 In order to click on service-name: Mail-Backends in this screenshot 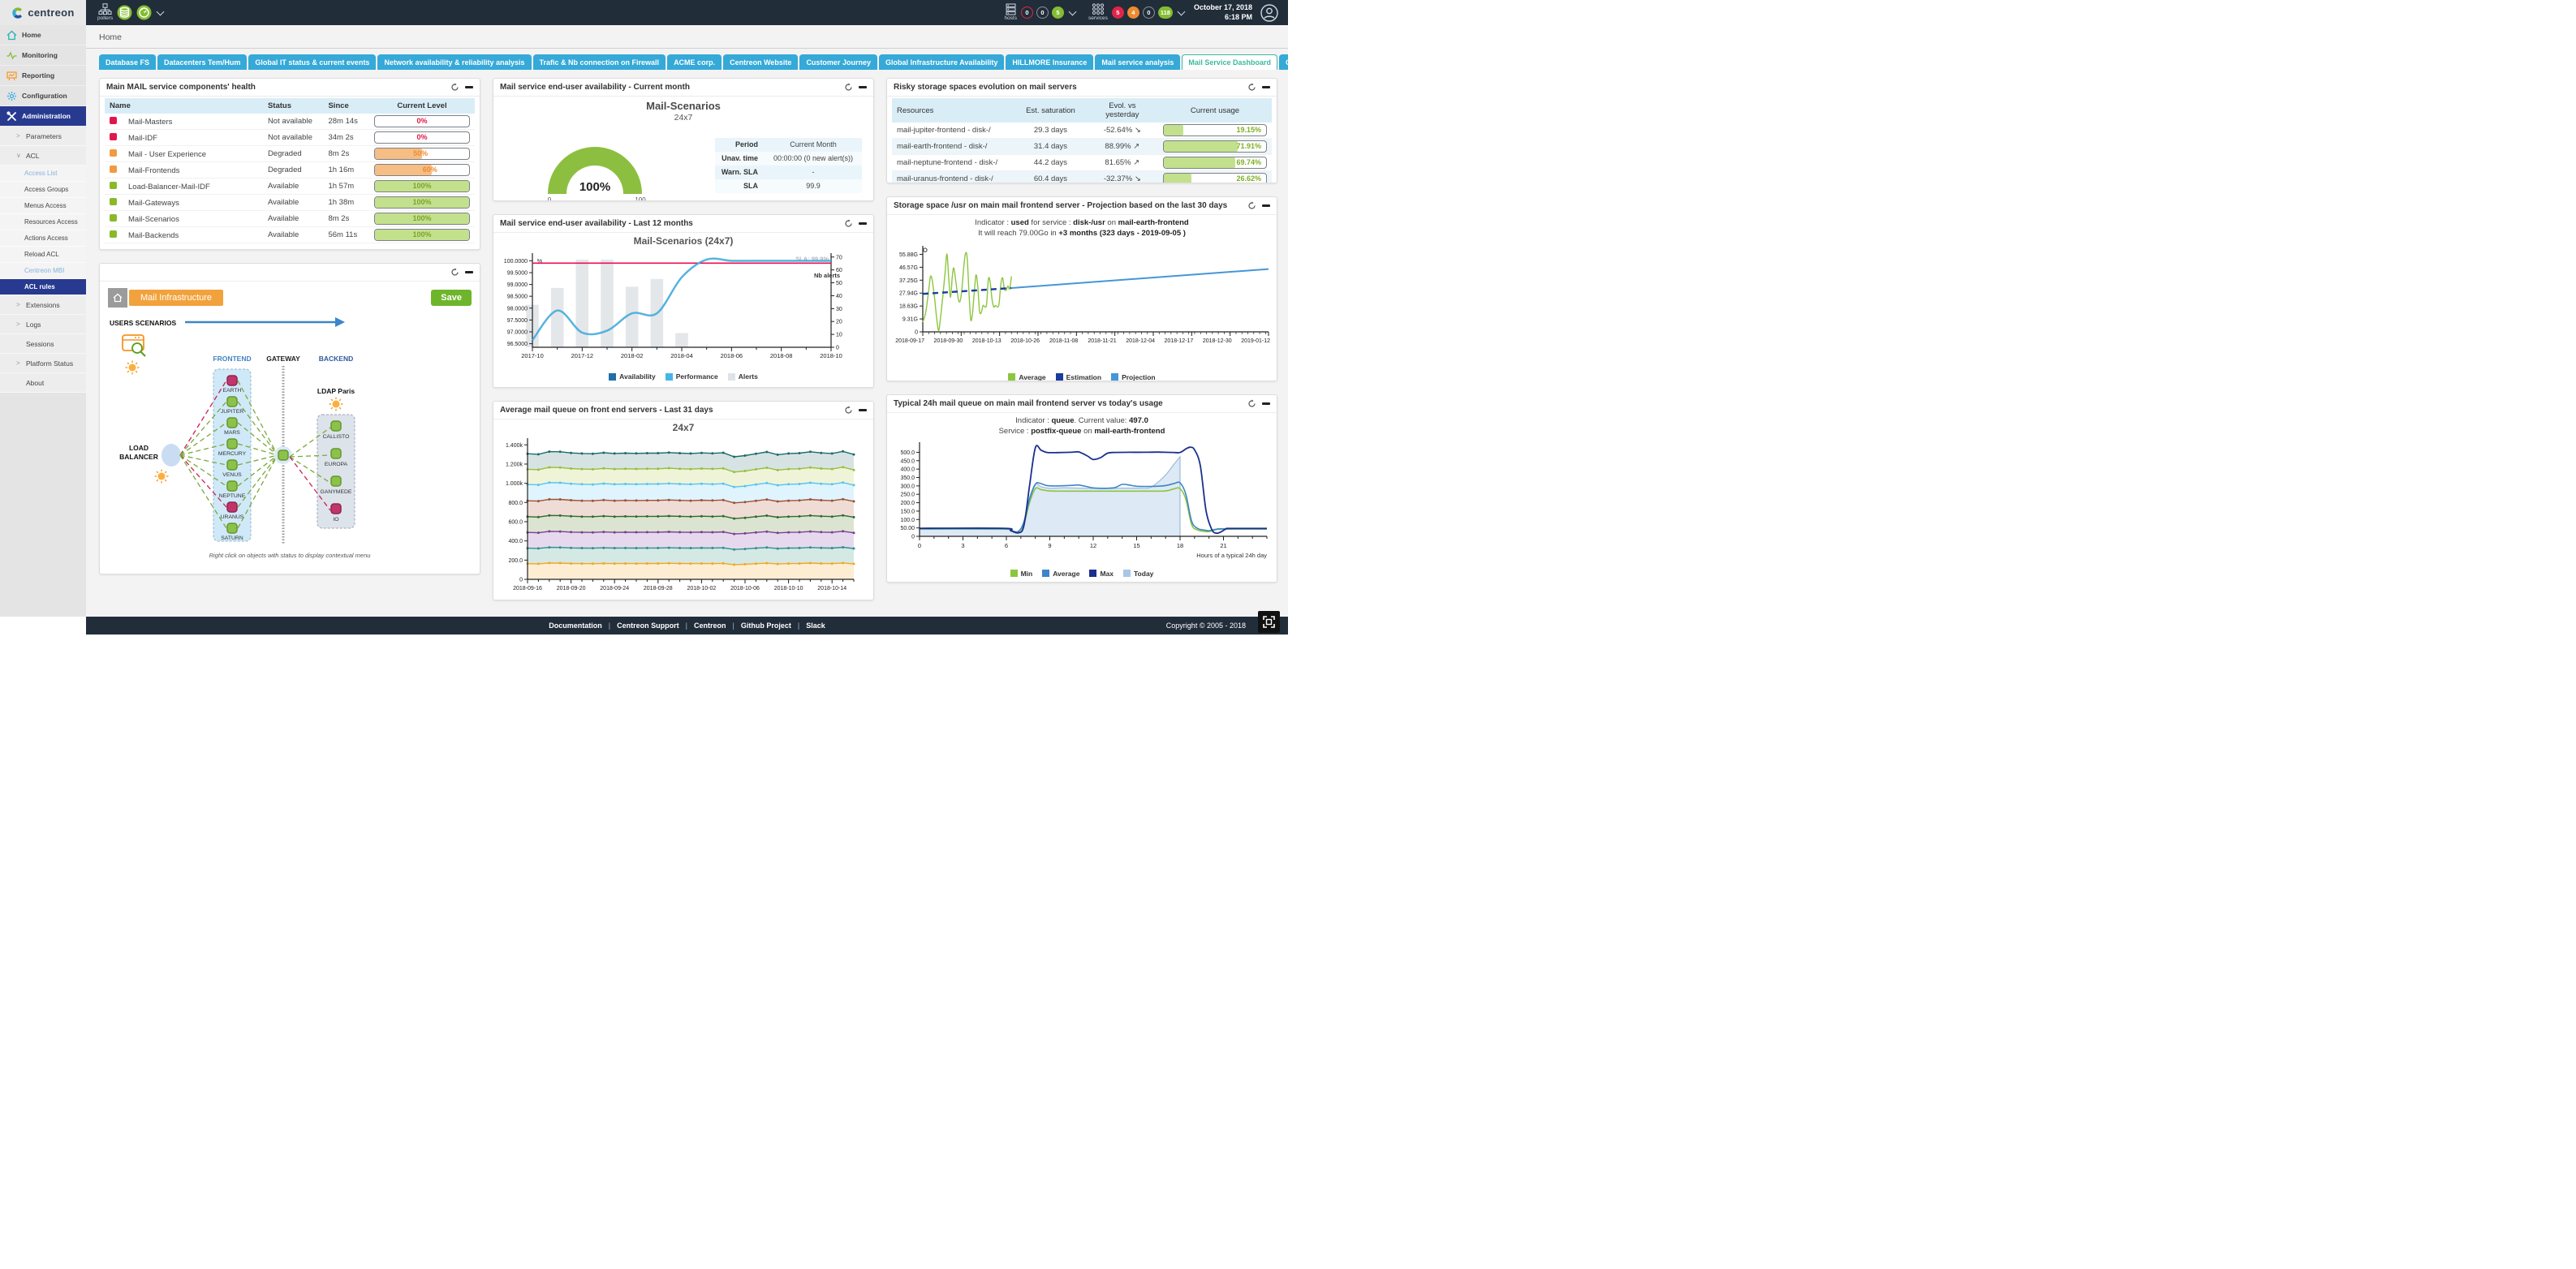, I will do `click(154, 235)`.